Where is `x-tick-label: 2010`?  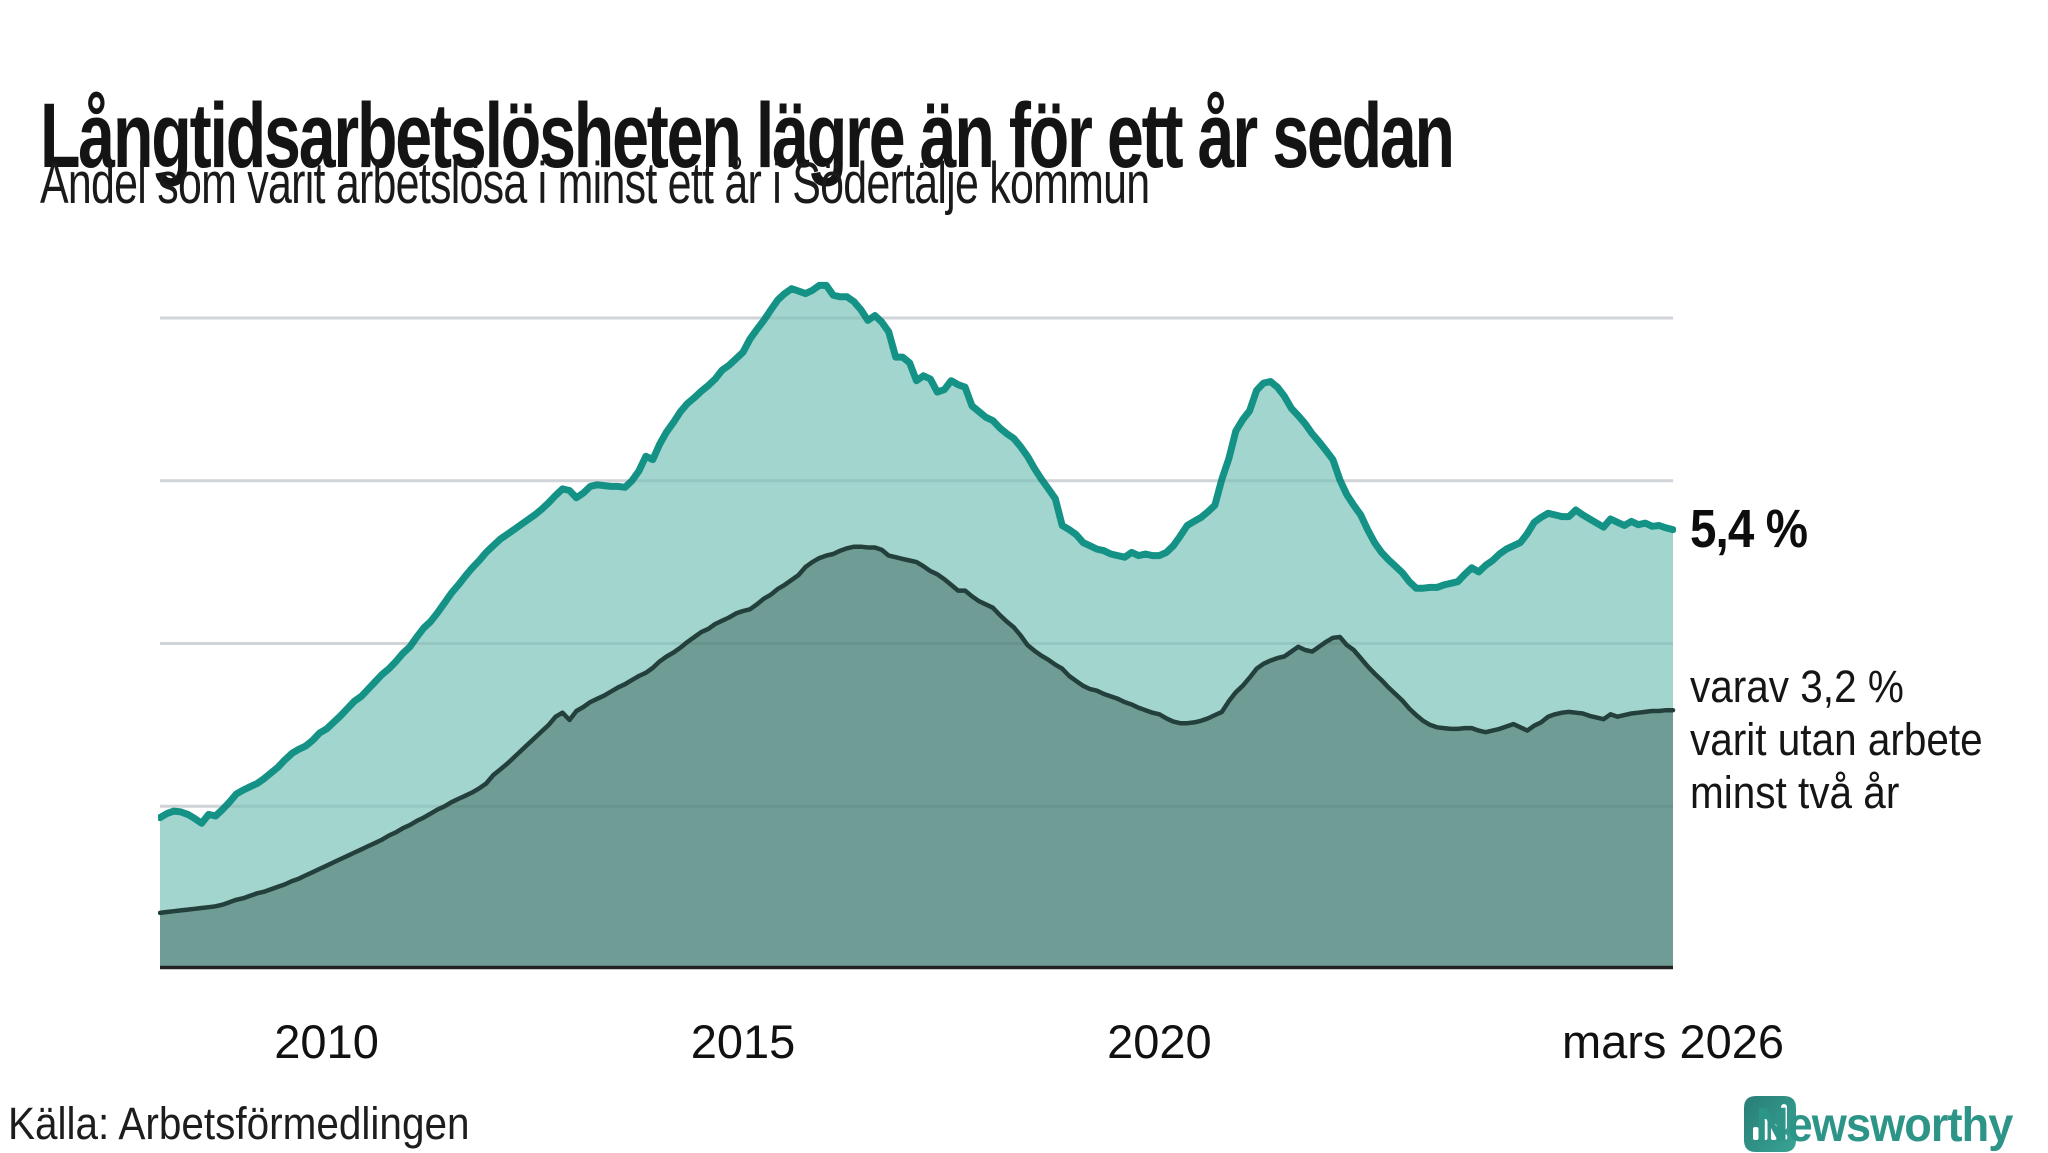
x-tick-label: 2010 is located at coordinates (326, 1041).